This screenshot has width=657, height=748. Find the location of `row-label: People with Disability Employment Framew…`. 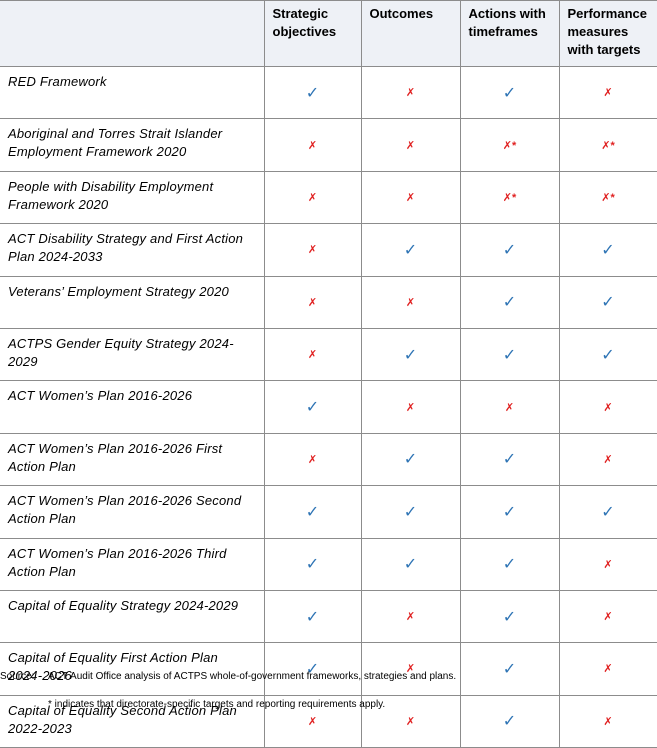

row-label: People with Disability Employment Framew… is located at coordinates (132, 197).